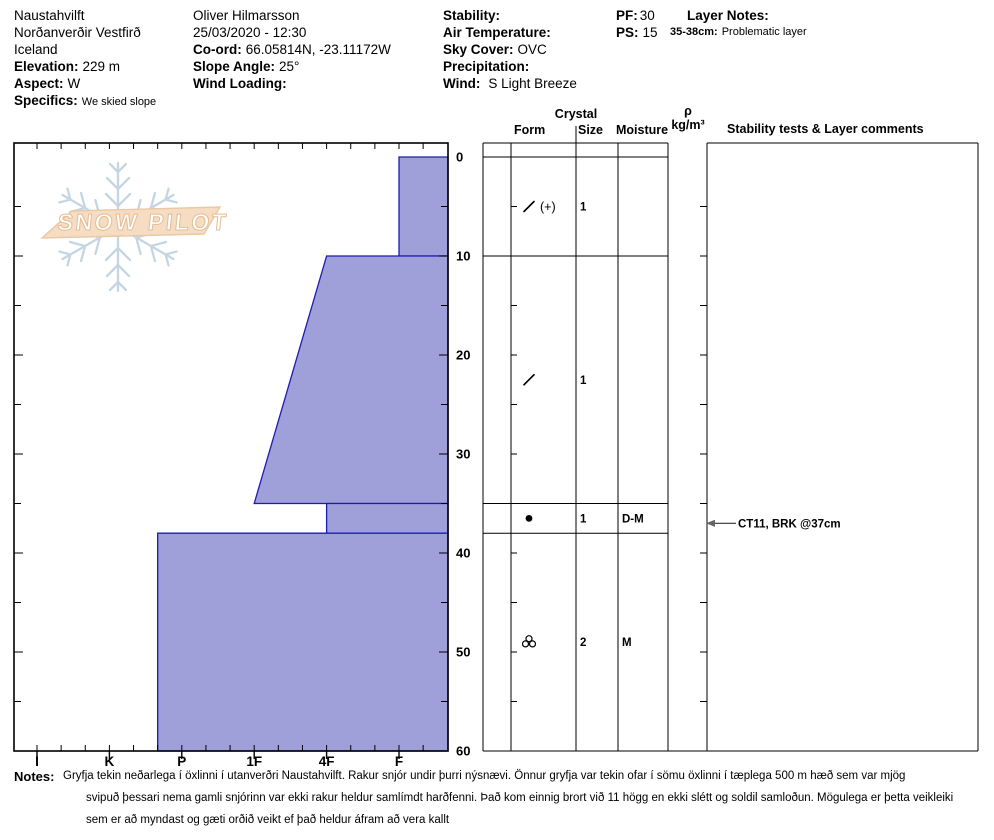 The height and width of the screenshot is (840, 994). What do you see at coordinates (219, 761) in the screenshot?
I see `hardness-axis-labels: I K P 1F 4F F` at bounding box center [219, 761].